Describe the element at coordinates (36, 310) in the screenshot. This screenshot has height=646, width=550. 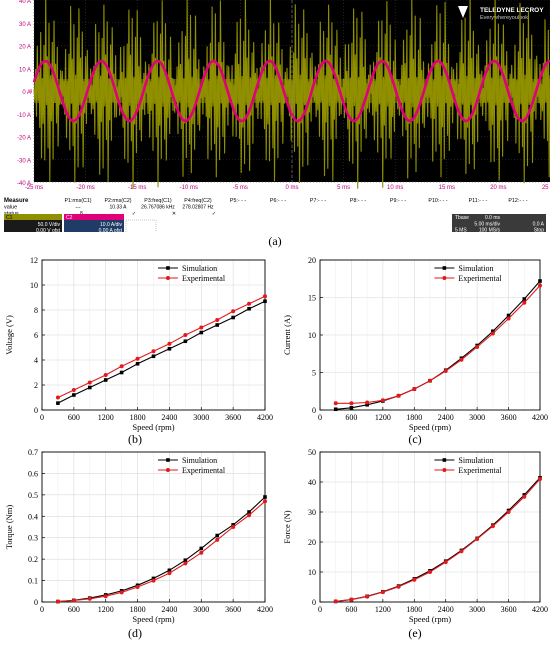
I see `y-tick-label: 8` at that location.